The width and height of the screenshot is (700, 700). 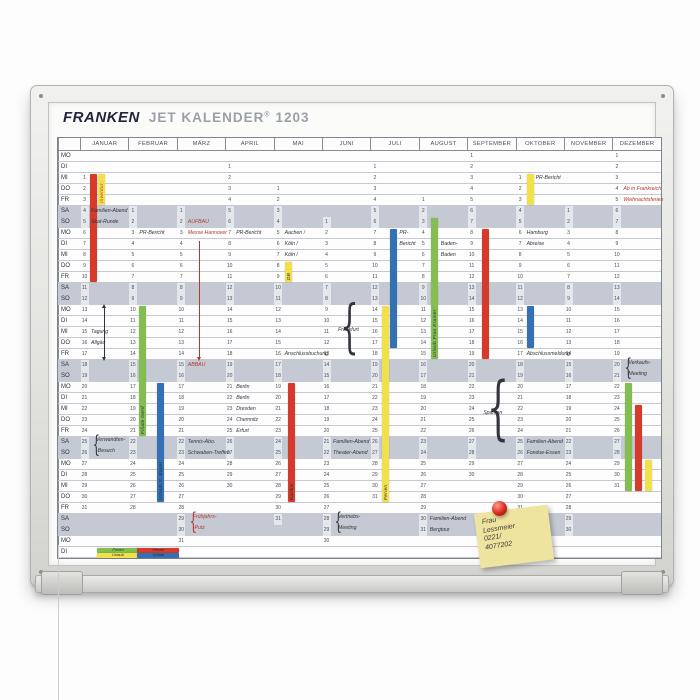 I want to click on day-number: 15, so click(x=617, y=310).